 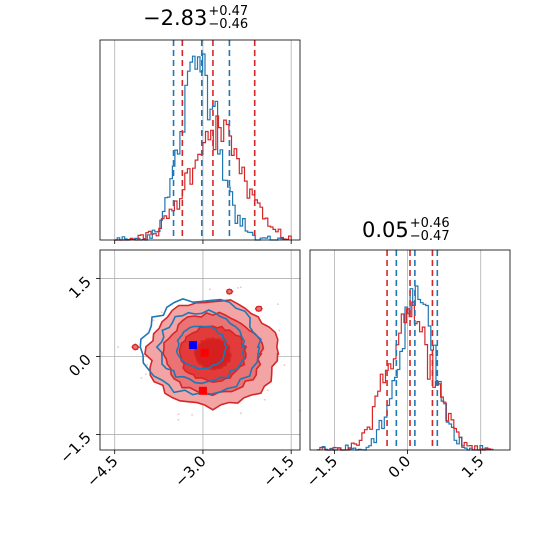 I want to click on hist-x-title: −2.83 +0.47 −0.46, so click(x=196, y=18).